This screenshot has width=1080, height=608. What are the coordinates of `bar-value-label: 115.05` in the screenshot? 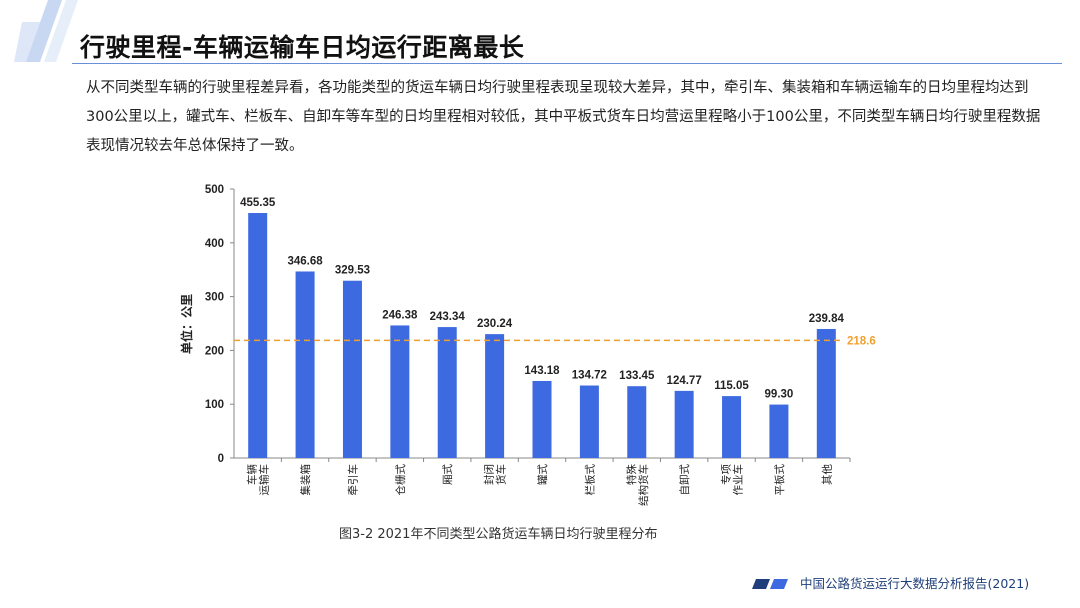 It's located at (731, 386).